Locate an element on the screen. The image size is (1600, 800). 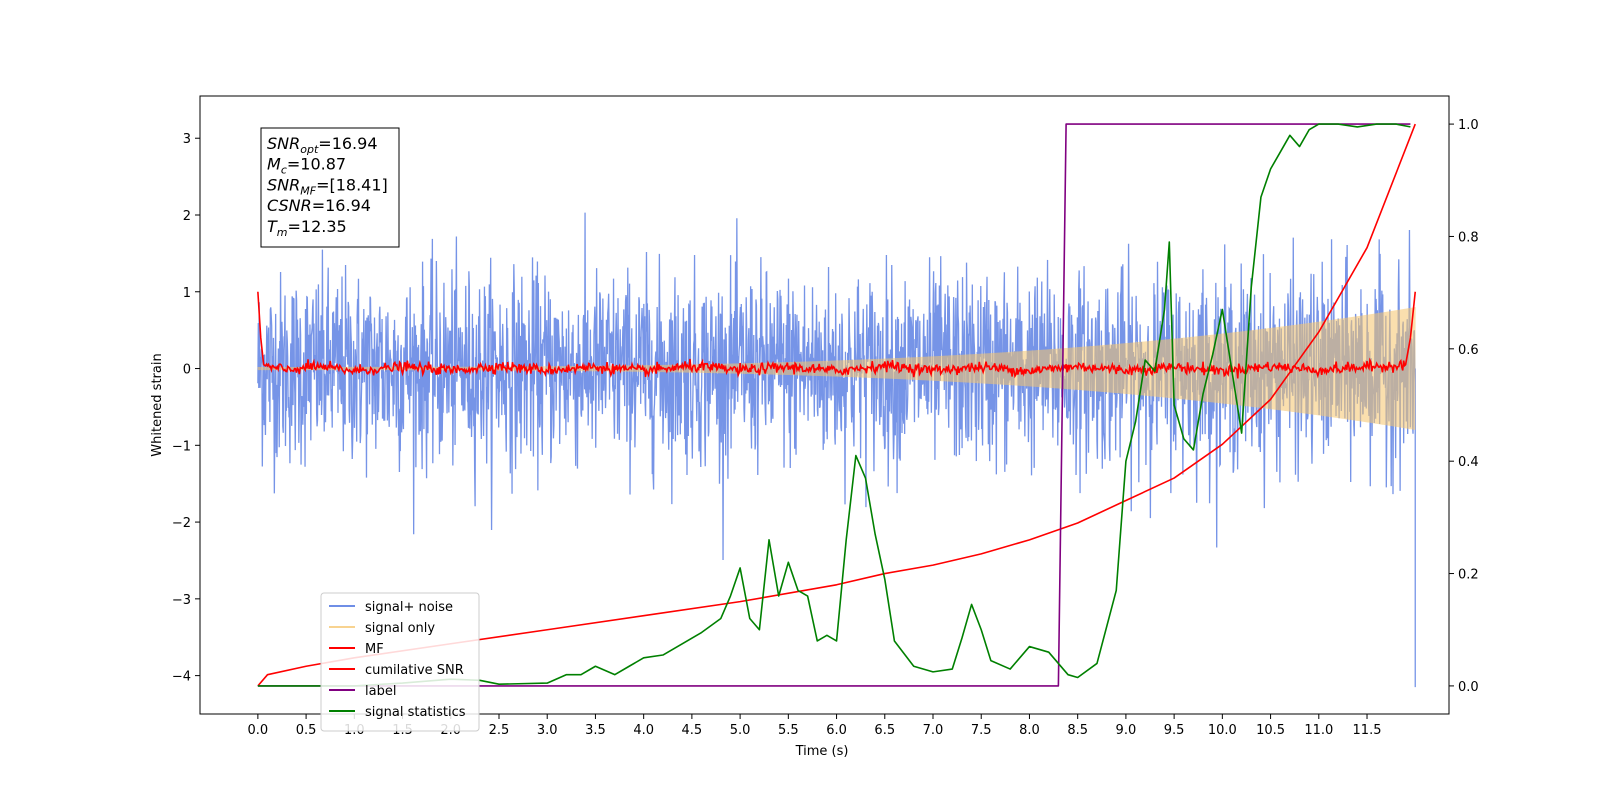
legend-label: cumilative SNR is located at coordinates (414, 670).